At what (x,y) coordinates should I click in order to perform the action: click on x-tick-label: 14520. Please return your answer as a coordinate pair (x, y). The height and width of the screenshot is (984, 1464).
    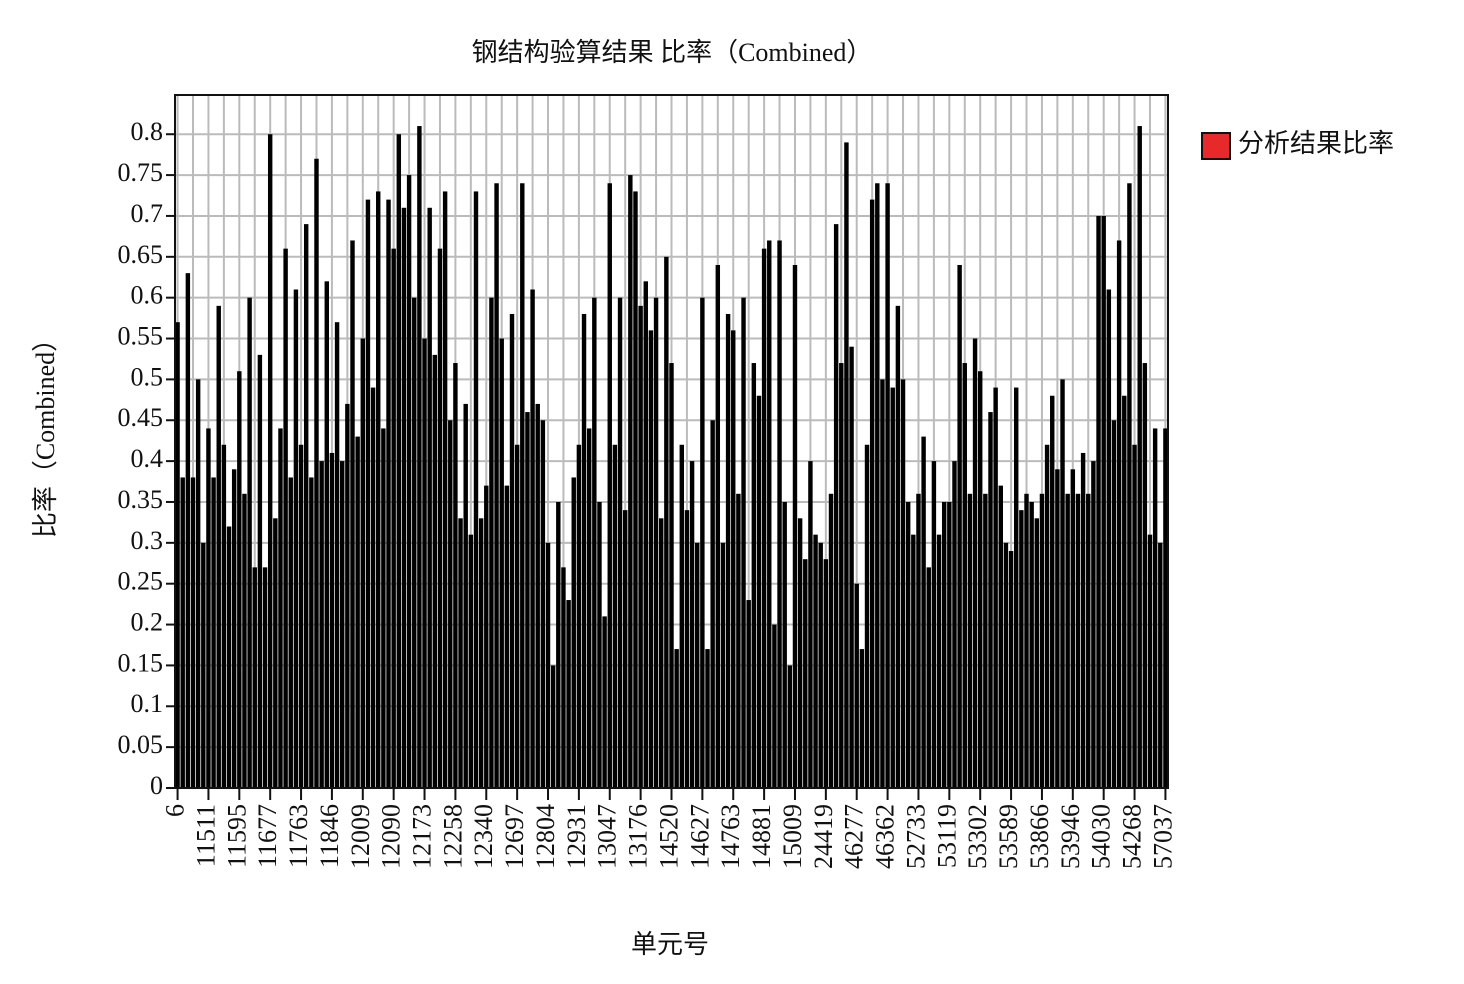
    Looking at the image, I should click on (668, 836).